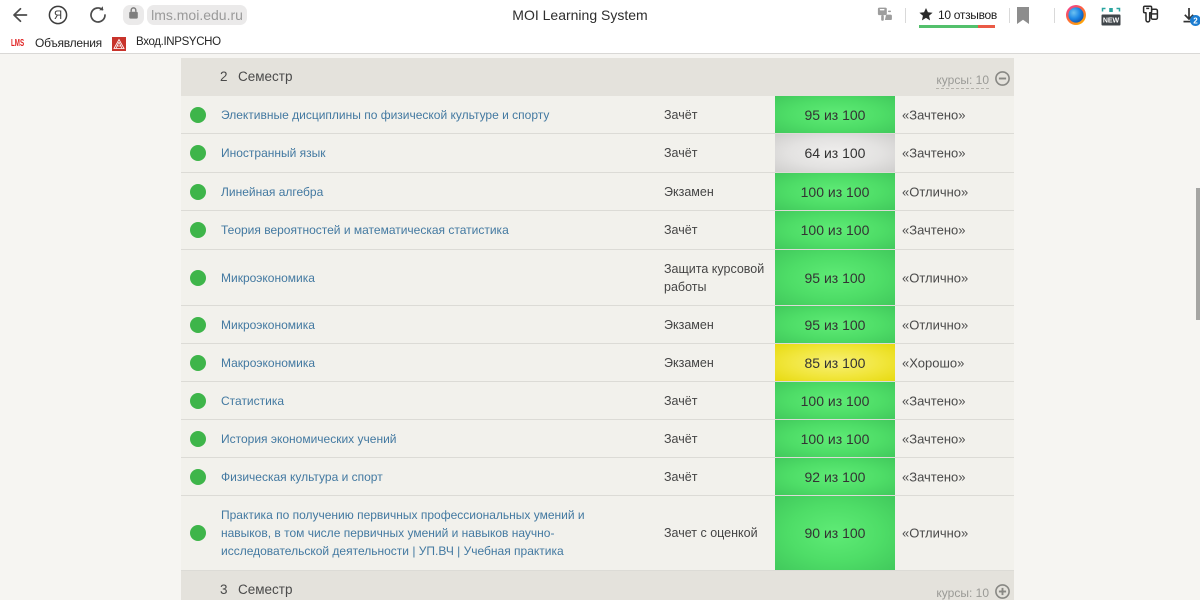 This screenshot has width=1200, height=600. Describe the element at coordinates (1111, 21) in the screenshot. I see `svg-text: NEW` at that location.